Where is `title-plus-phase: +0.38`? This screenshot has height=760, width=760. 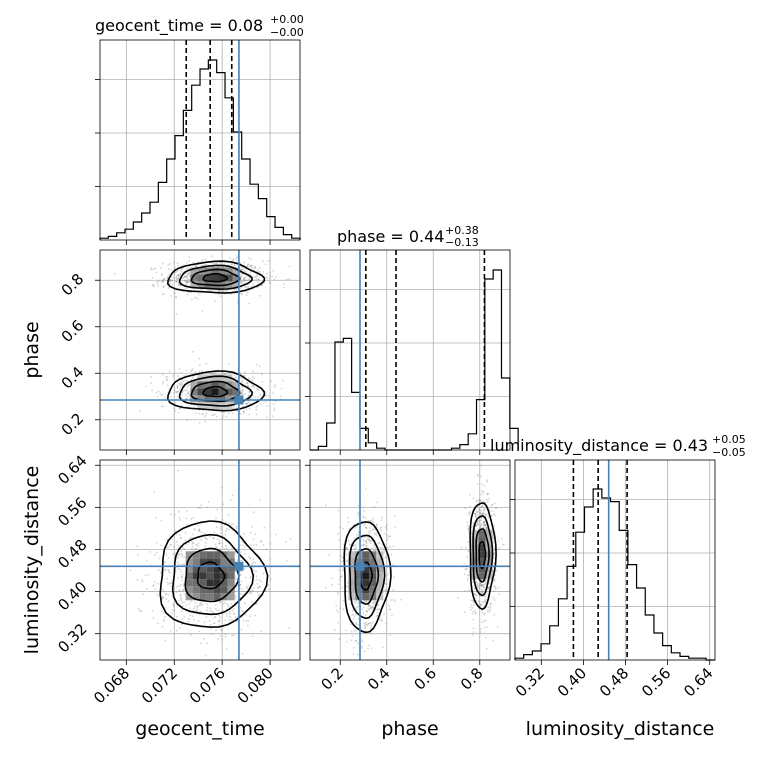
title-plus-phase: +0.38 is located at coordinates (462, 230).